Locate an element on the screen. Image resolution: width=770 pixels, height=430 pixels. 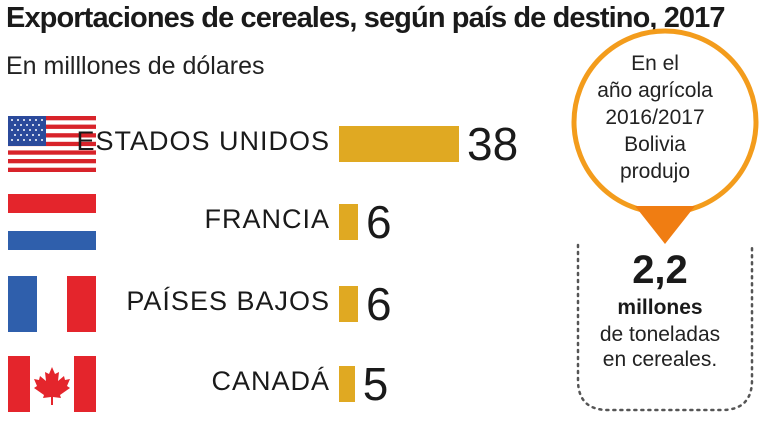
callout-unit: millones is located at coordinates (660, 307).